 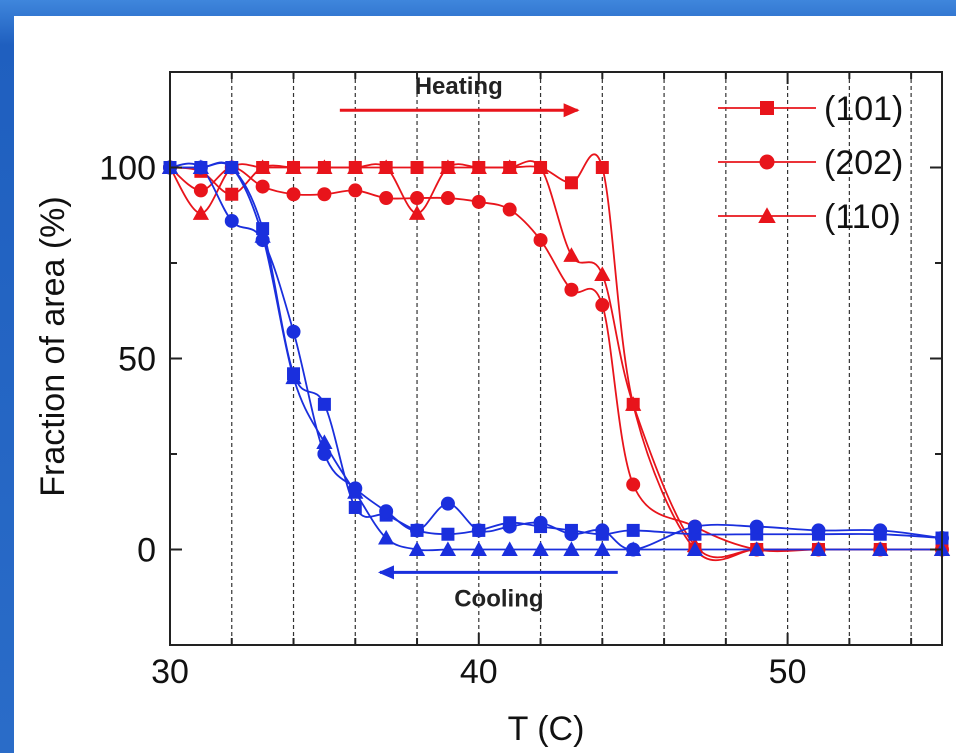 What do you see at coordinates (767, 215) in the screenshot?
I see `legend-marker-triangle` at bounding box center [767, 215].